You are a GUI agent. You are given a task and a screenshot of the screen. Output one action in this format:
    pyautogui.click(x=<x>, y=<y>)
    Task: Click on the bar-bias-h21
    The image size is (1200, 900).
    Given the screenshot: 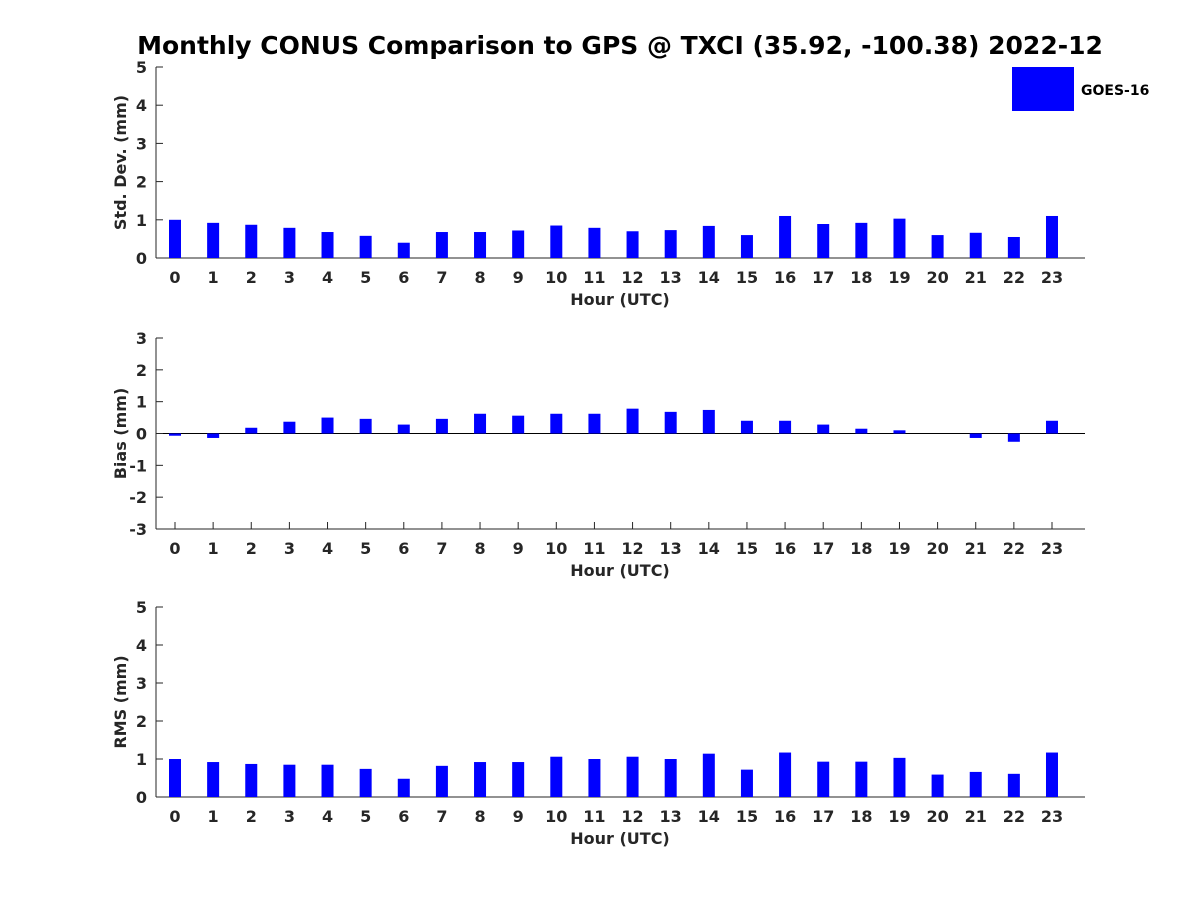 What is the action you would take?
    pyautogui.click(x=975, y=435)
    